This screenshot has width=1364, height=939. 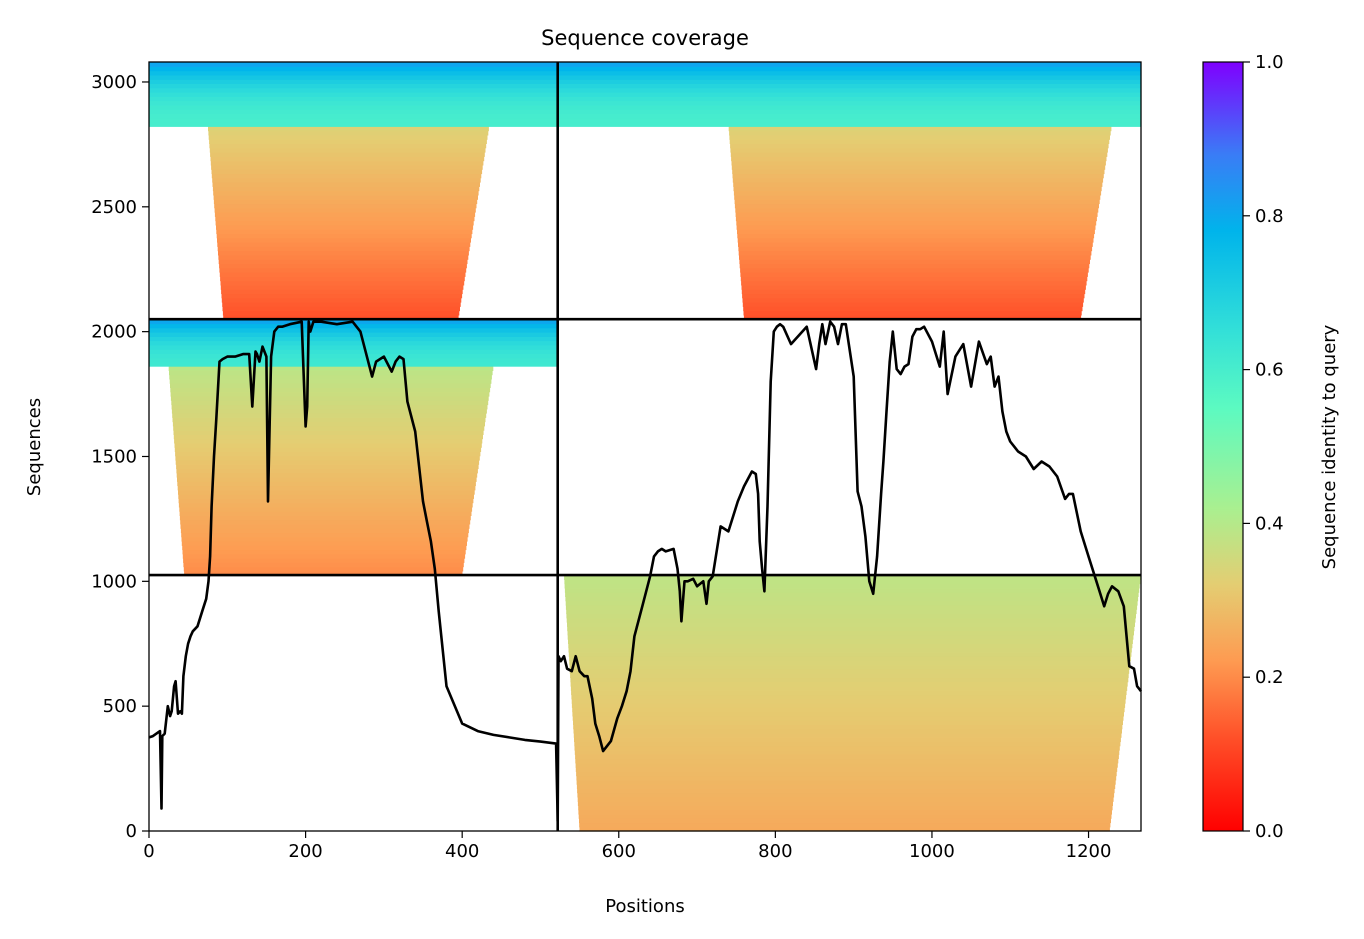 What do you see at coordinates (1263, 523) in the screenshot?
I see `colorbar-tick: 0.4` at bounding box center [1263, 523].